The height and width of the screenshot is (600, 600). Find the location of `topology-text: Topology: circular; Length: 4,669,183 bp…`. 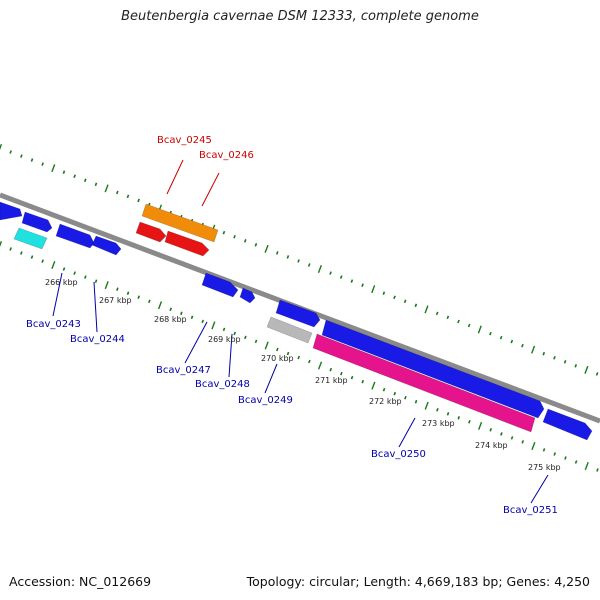

topology-text: Topology: circular; Length: 4,669,183 bp… is located at coordinates (418, 581).